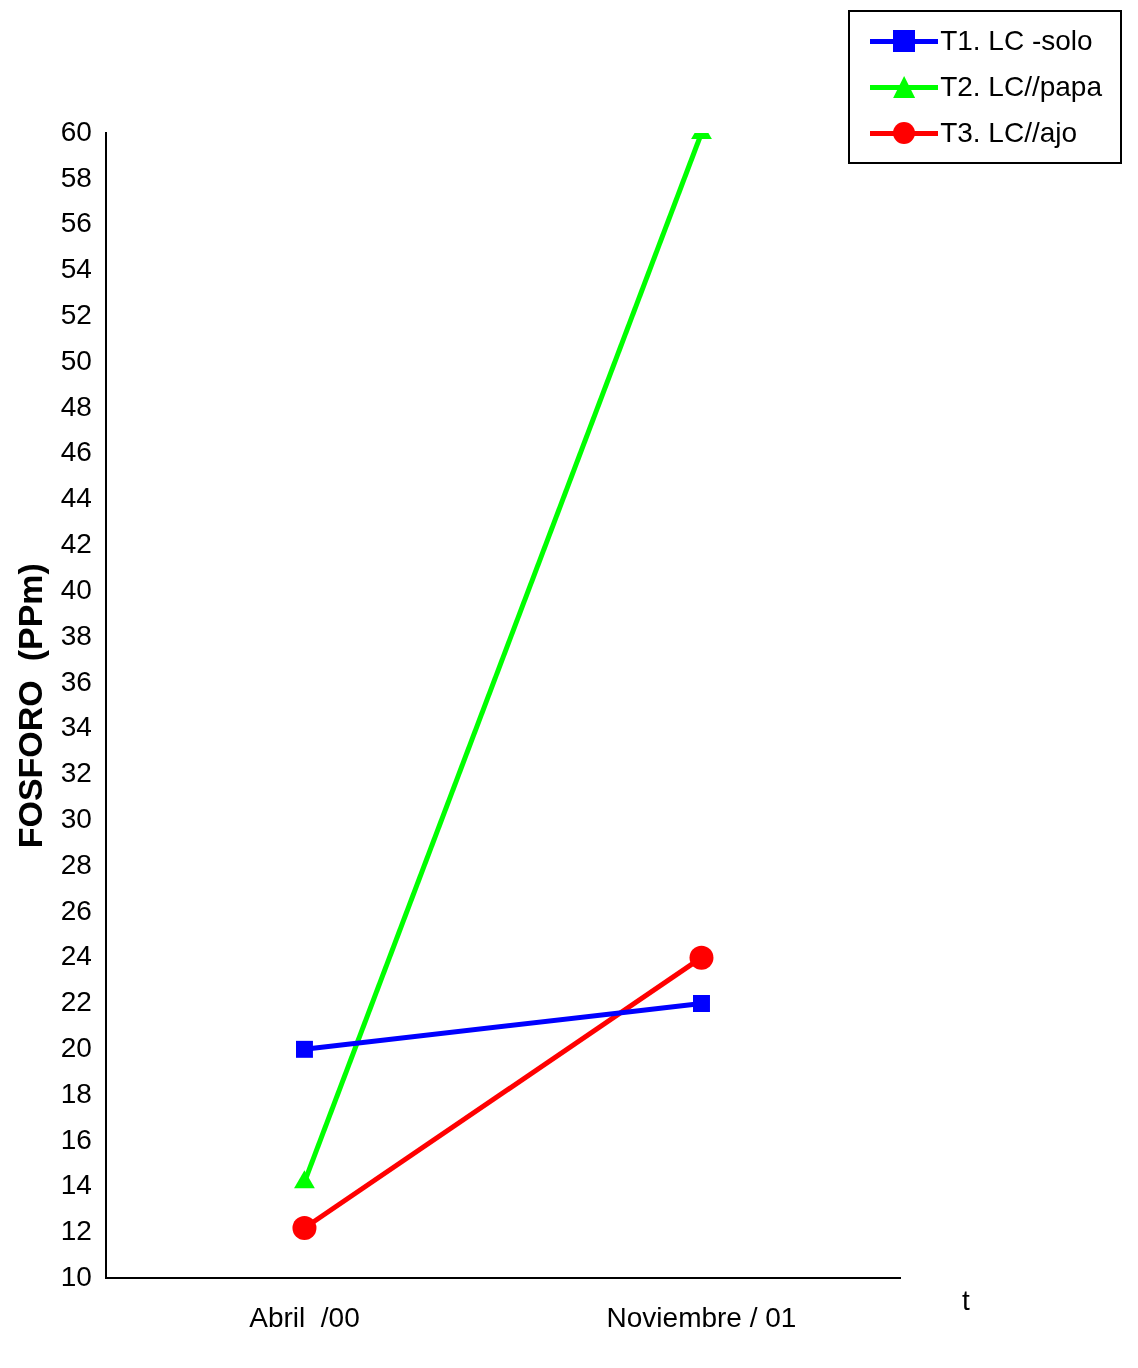 The height and width of the screenshot is (1368, 1138). Describe the element at coordinates (76, 269) in the screenshot. I see `y-tick-label: 54` at that location.